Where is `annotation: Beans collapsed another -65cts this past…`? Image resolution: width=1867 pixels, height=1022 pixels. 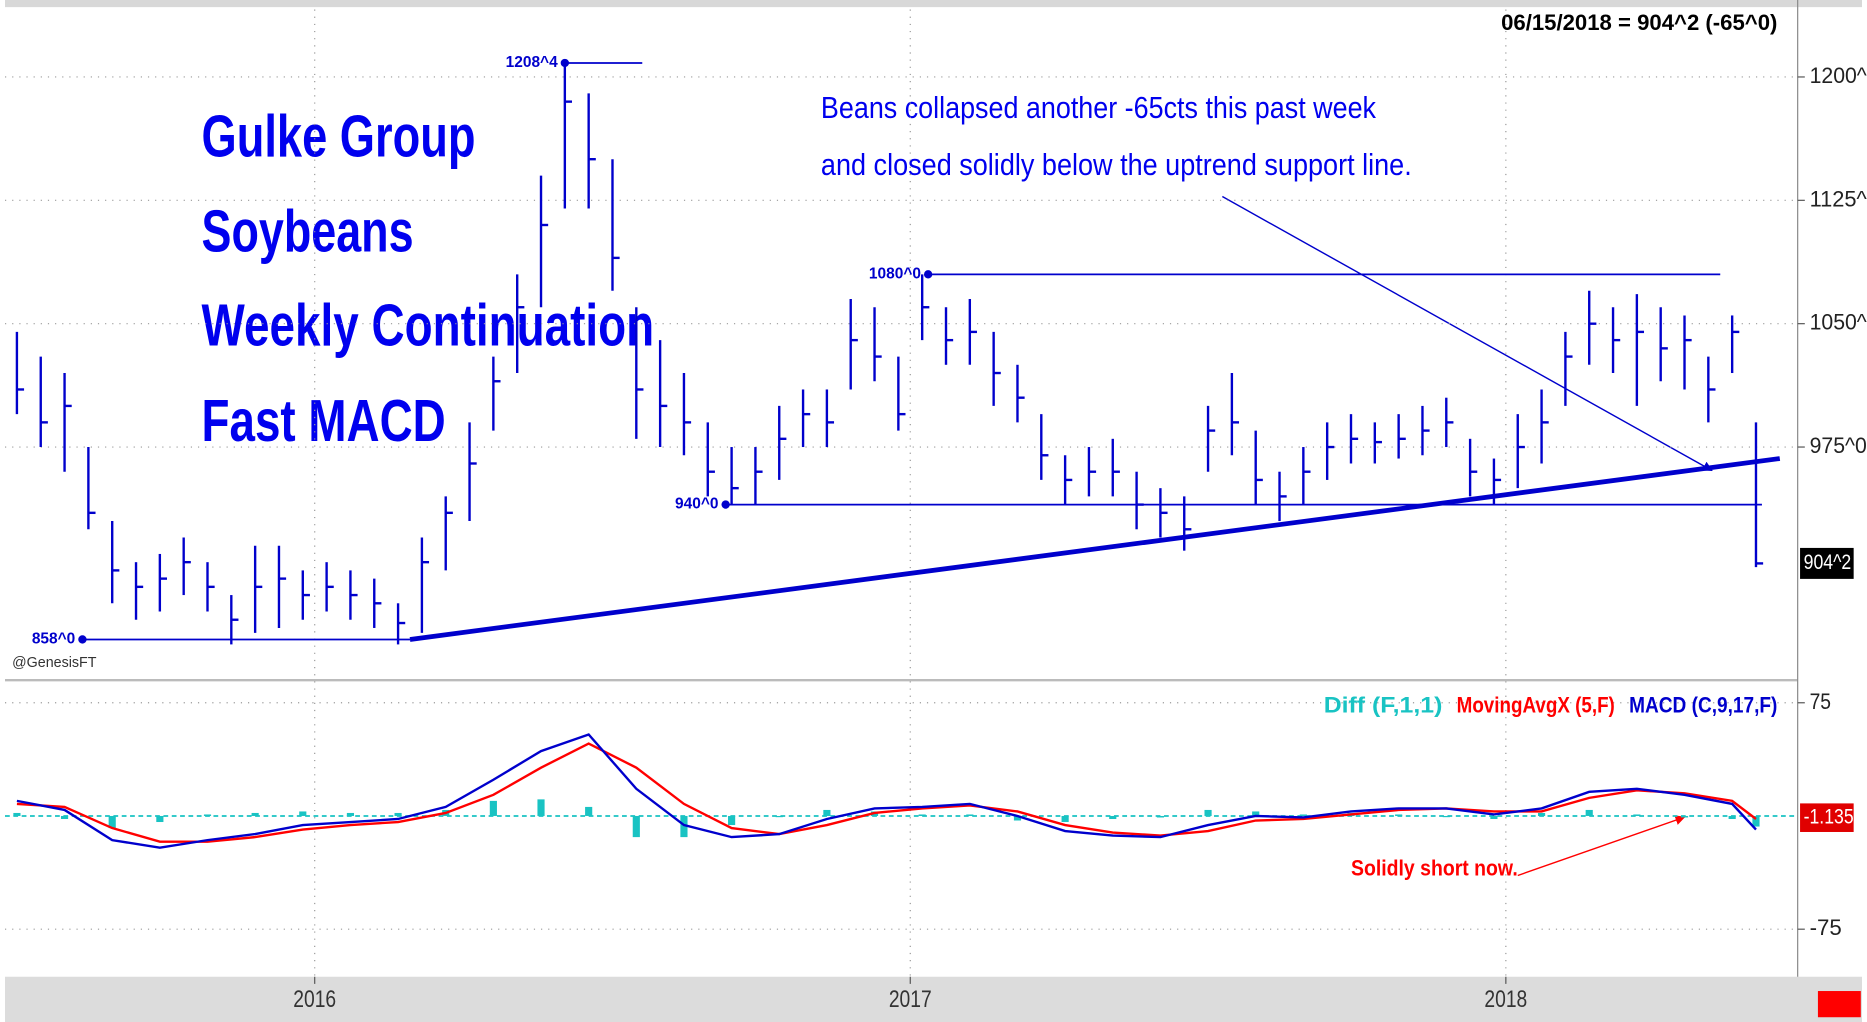 annotation: Beans collapsed another -65cts this past… is located at coordinates (1099, 107).